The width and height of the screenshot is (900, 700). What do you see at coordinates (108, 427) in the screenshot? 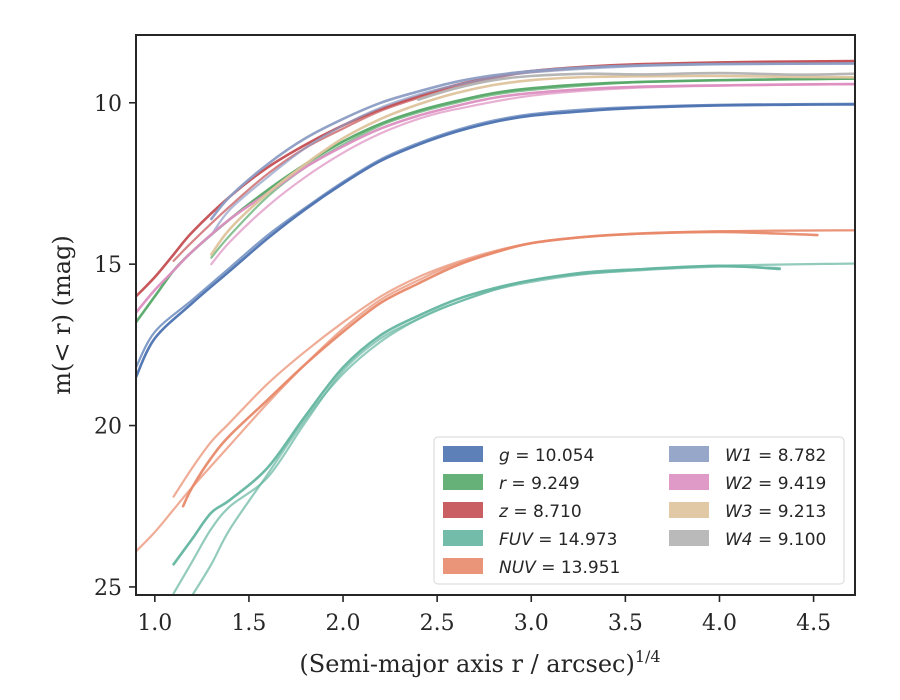
I see `y-tick-label: 20` at bounding box center [108, 427].